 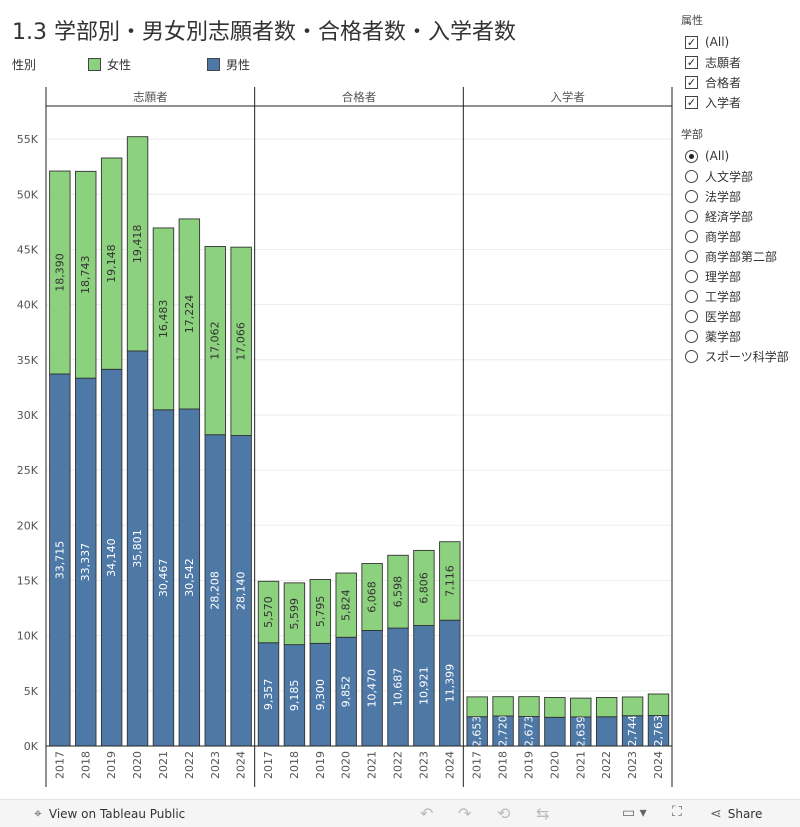 I want to click on revert-icon: ⟲, so click(x=504, y=813).